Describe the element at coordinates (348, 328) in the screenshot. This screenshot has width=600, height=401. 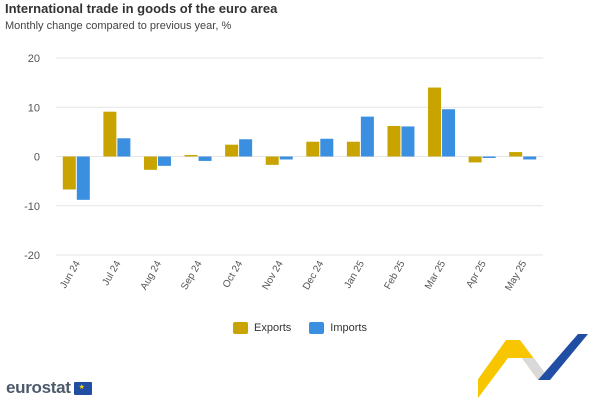
I see `legend-label-imports: Imports` at that location.